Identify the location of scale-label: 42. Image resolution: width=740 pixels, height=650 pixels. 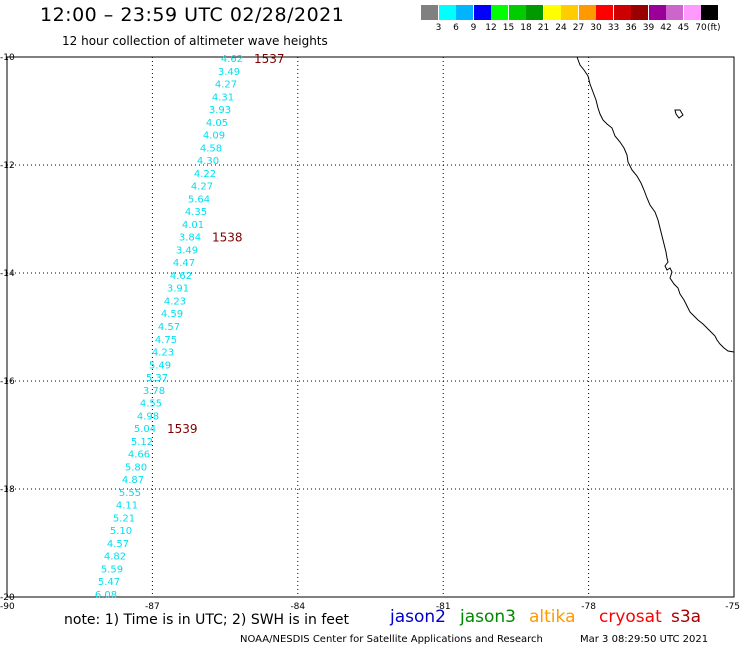
(666, 28).